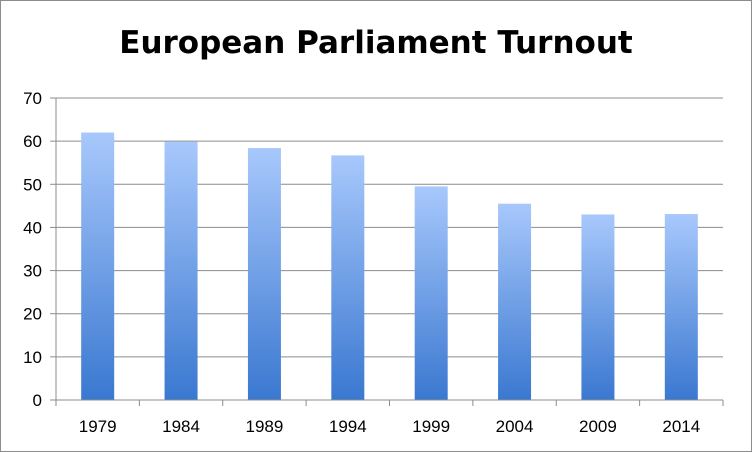 This screenshot has height=452, width=752. Describe the element at coordinates (681, 426) in the screenshot. I see `x-tick-label: 2014` at that location.